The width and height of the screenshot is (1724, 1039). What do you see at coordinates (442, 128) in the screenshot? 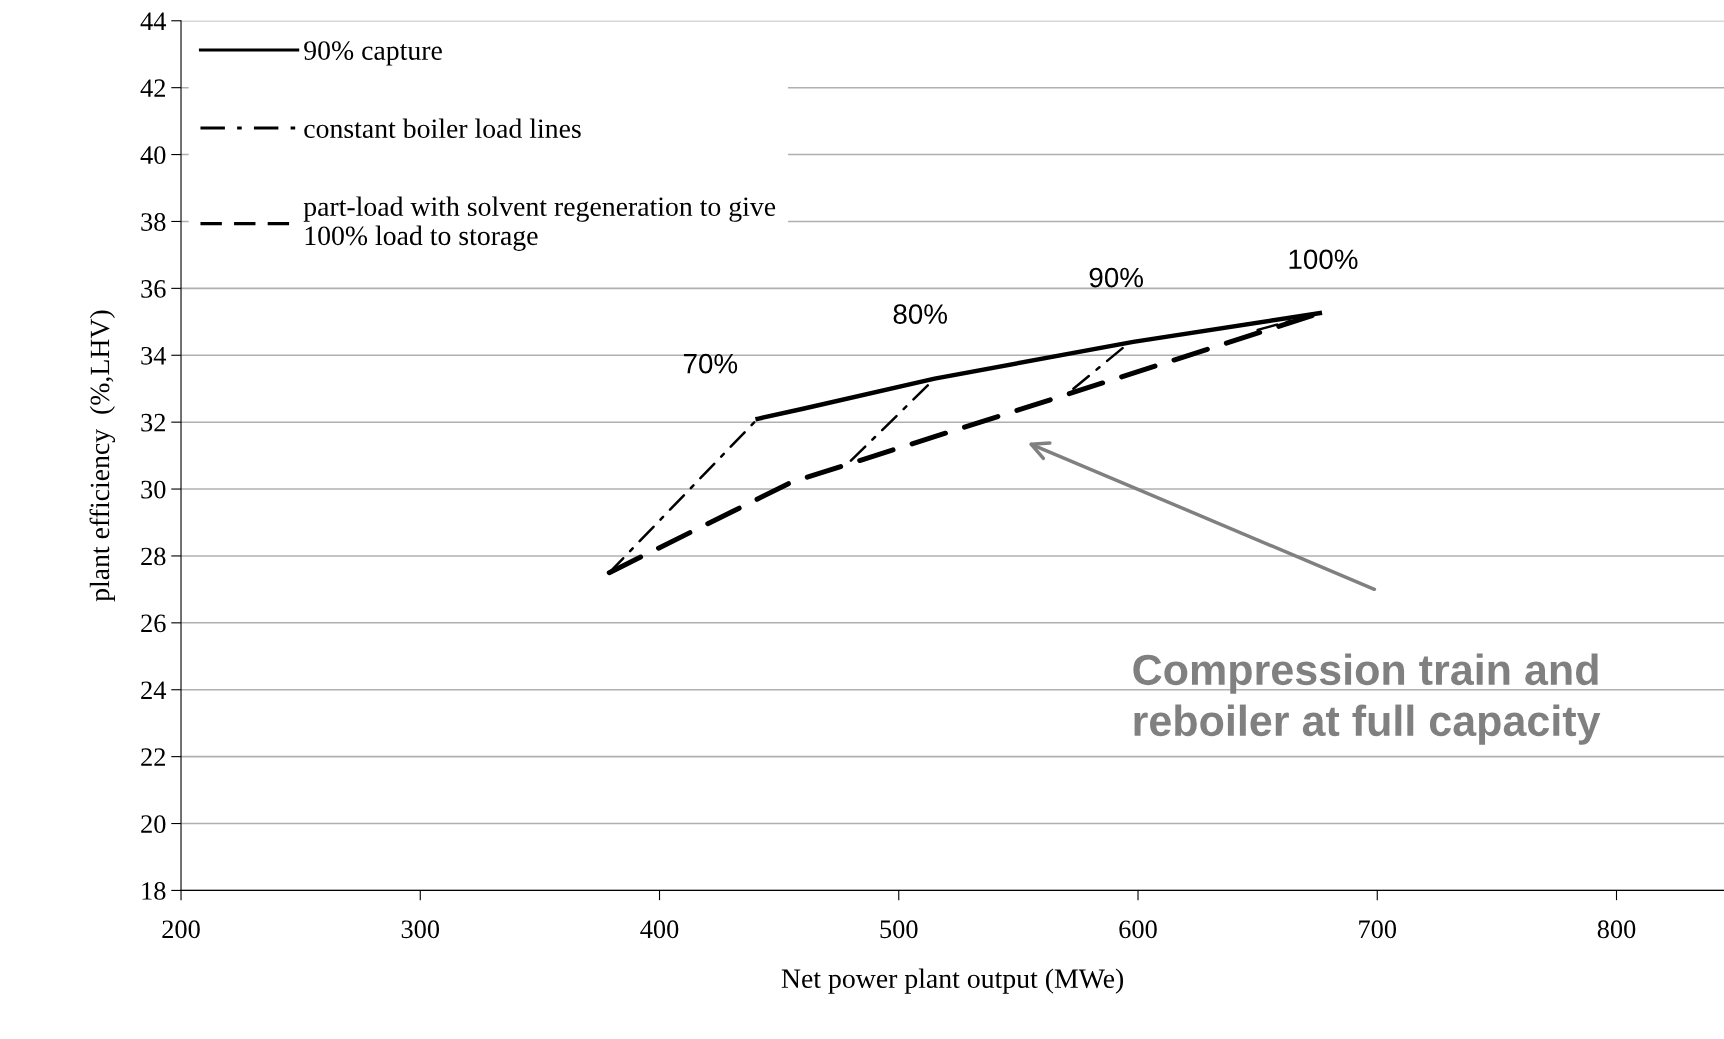
I see `legend-label: constant boiler load lines` at bounding box center [442, 128].